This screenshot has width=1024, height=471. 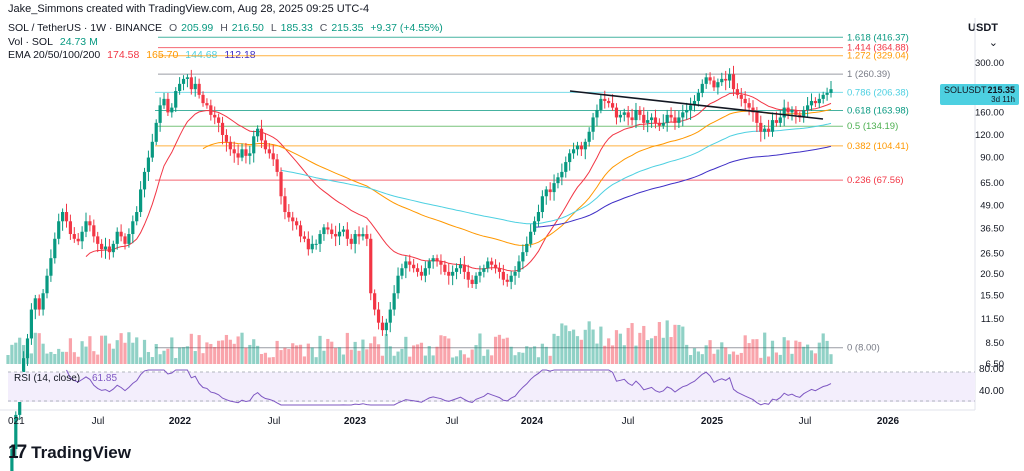 I want to click on rsi-label: RSI (14, close), so click(x=47, y=378).